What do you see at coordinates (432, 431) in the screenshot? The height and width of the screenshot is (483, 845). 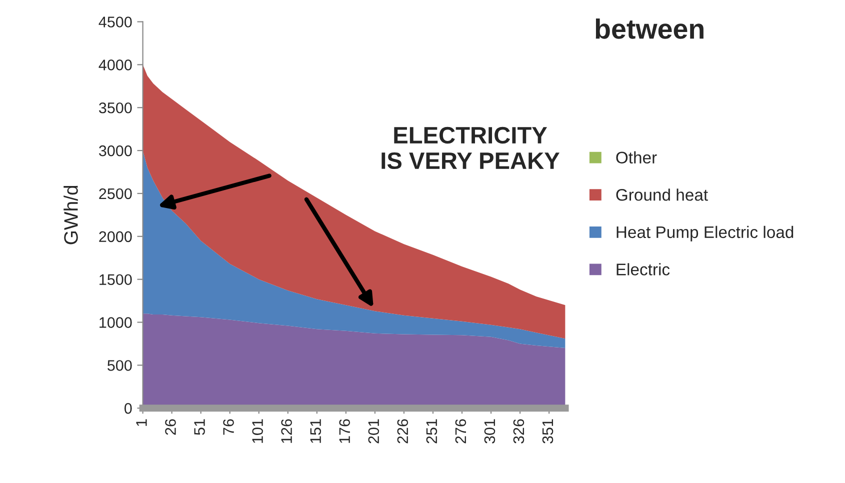 I see `x-tick-label: 251` at bounding box center [432, 431].